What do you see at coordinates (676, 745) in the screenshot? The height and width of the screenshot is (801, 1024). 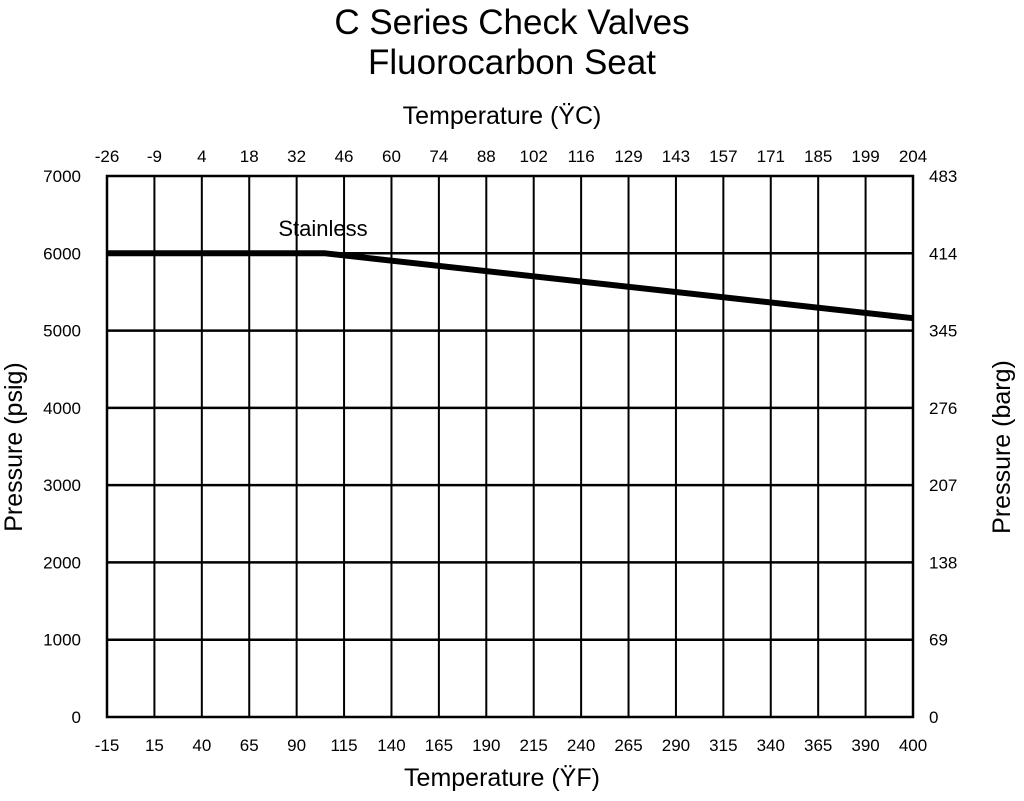 I see `x-tick-label: 290` at bounding box center [676, 745].